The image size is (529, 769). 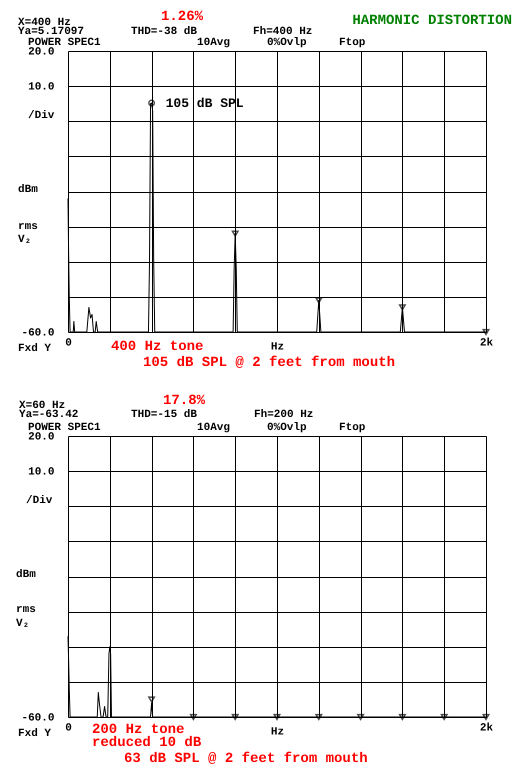 What do you see at coordinates (147, 743) in the screenshot?
I see `text: reduced 10 dB` at bounding box center [147, 743].